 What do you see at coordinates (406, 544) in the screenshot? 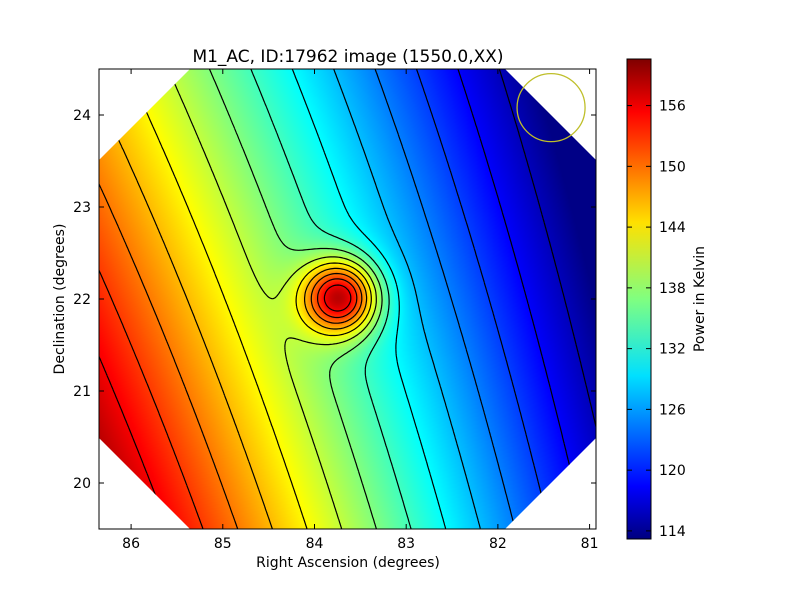
I see `x-tick-label: 83` at bounding box center [406, 544].